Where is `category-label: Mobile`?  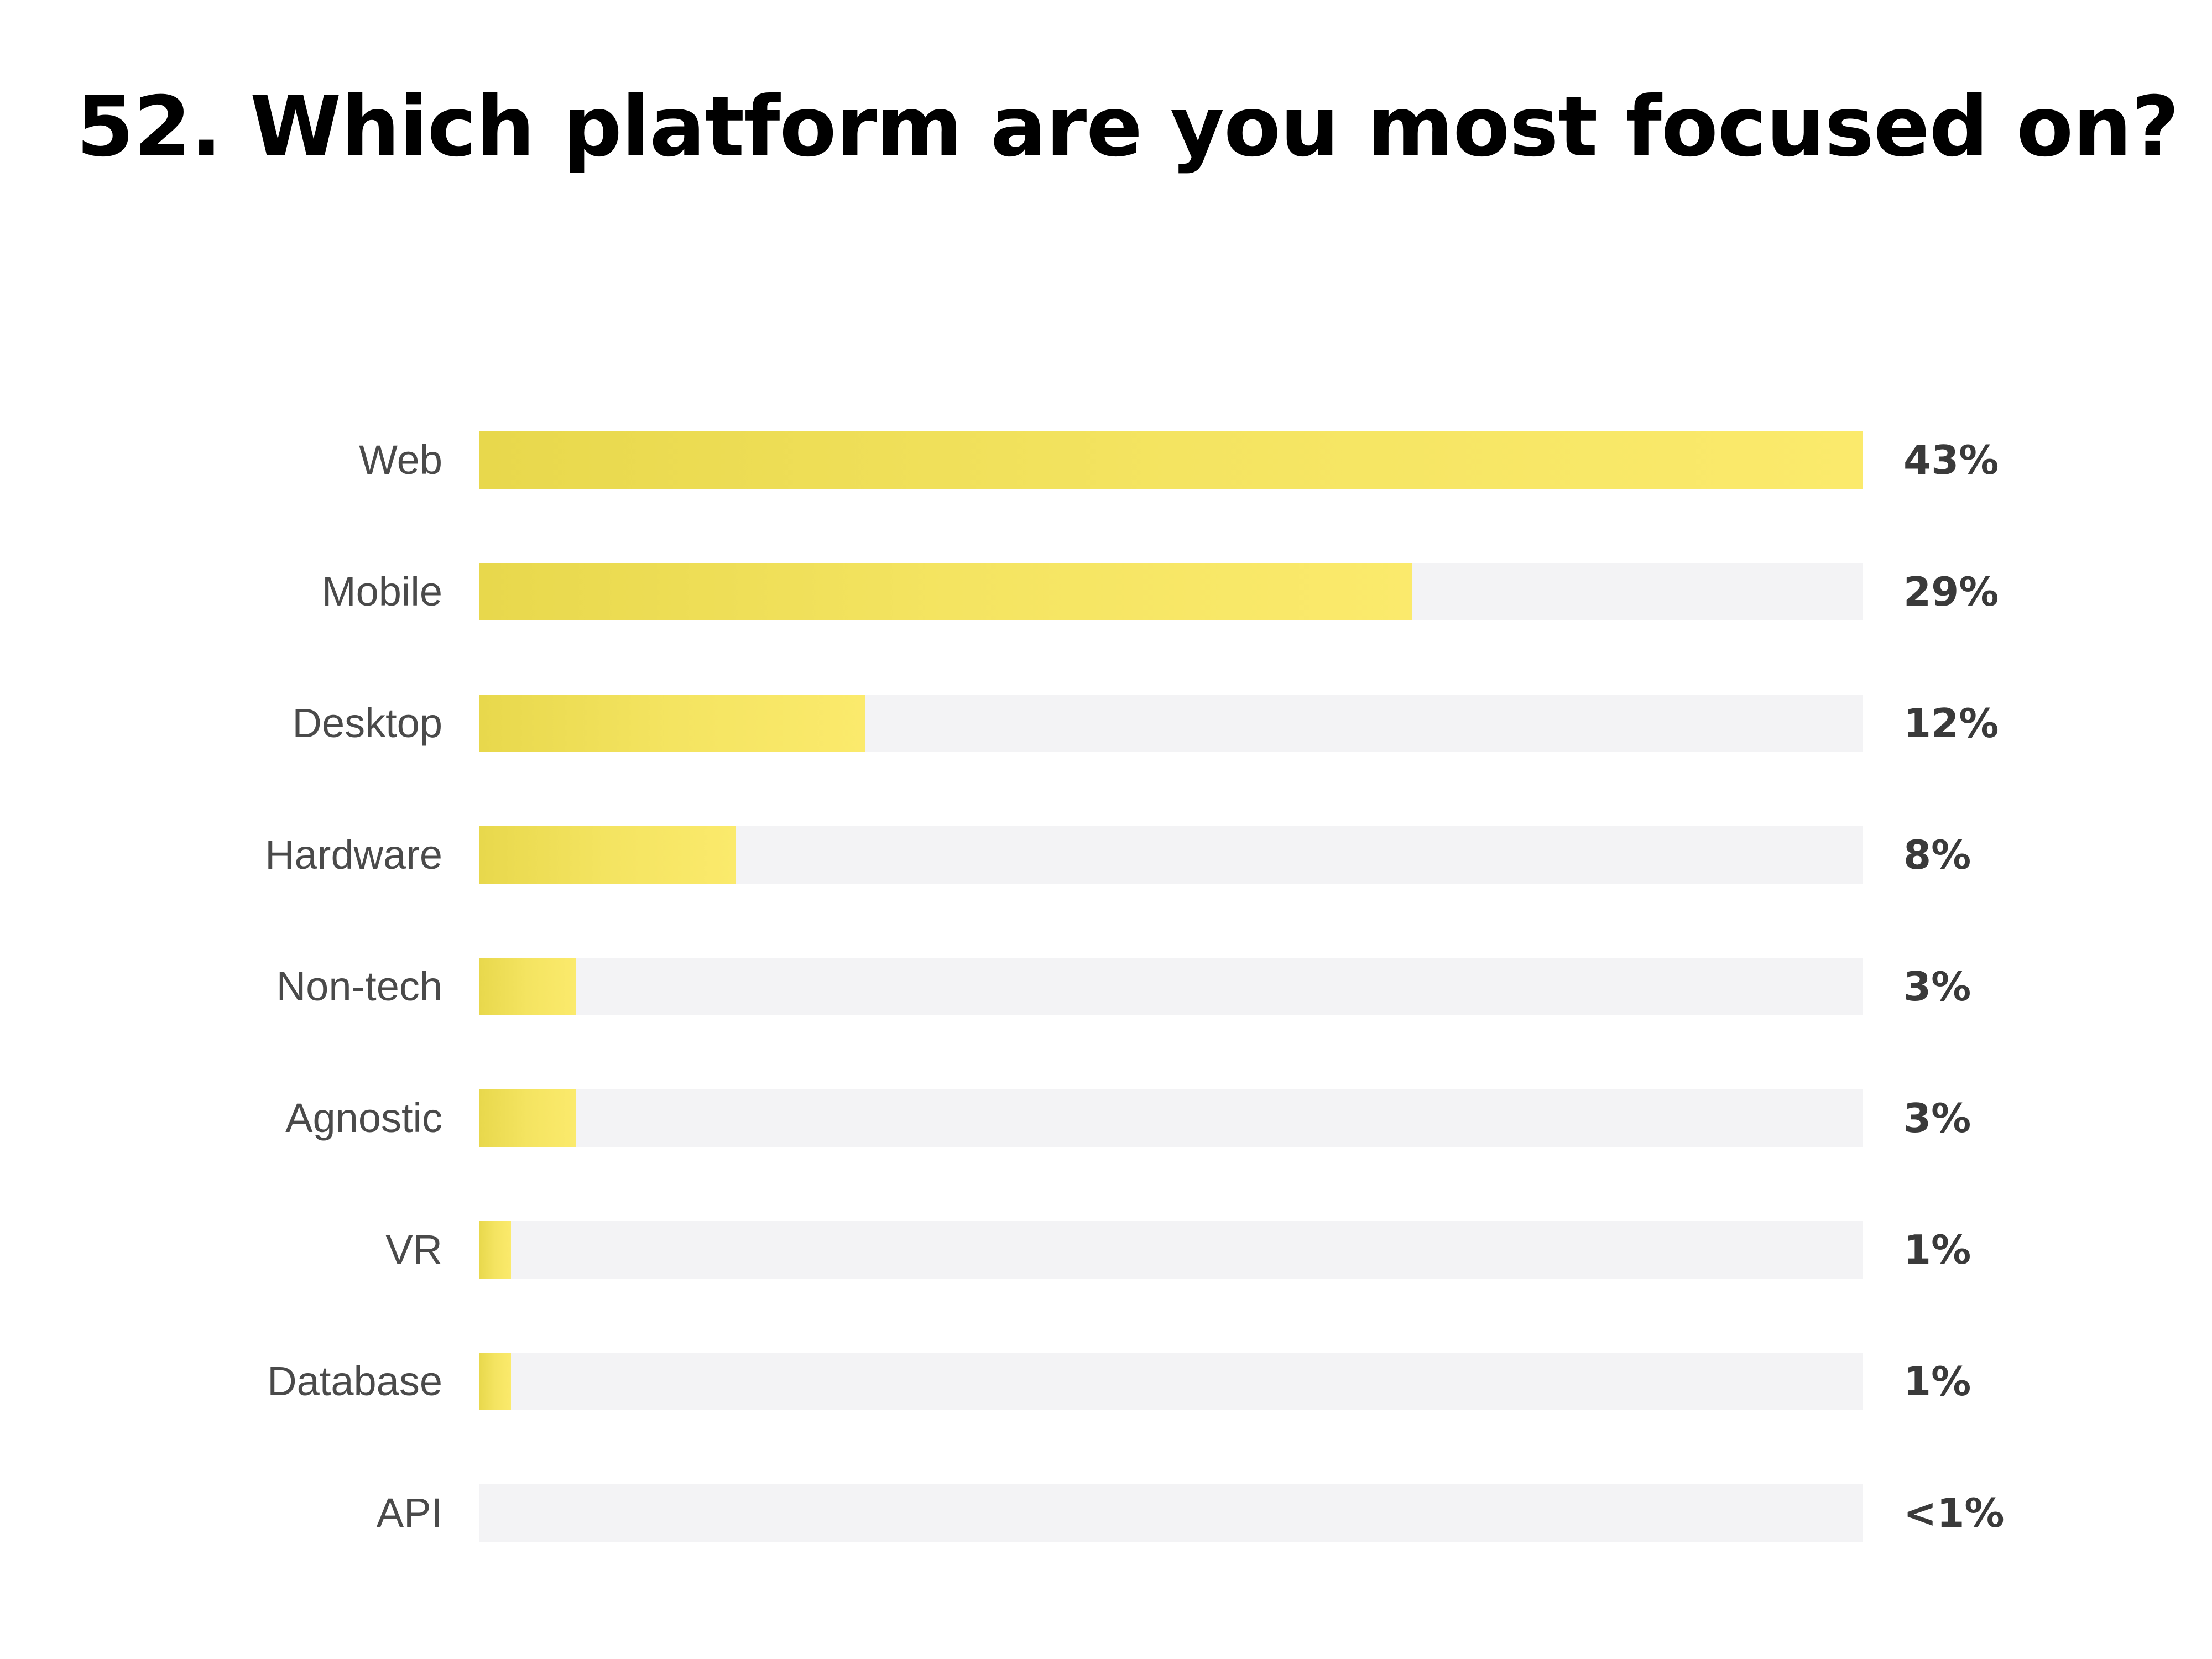 category-label: Mobile is located at coordinates (382, 591).